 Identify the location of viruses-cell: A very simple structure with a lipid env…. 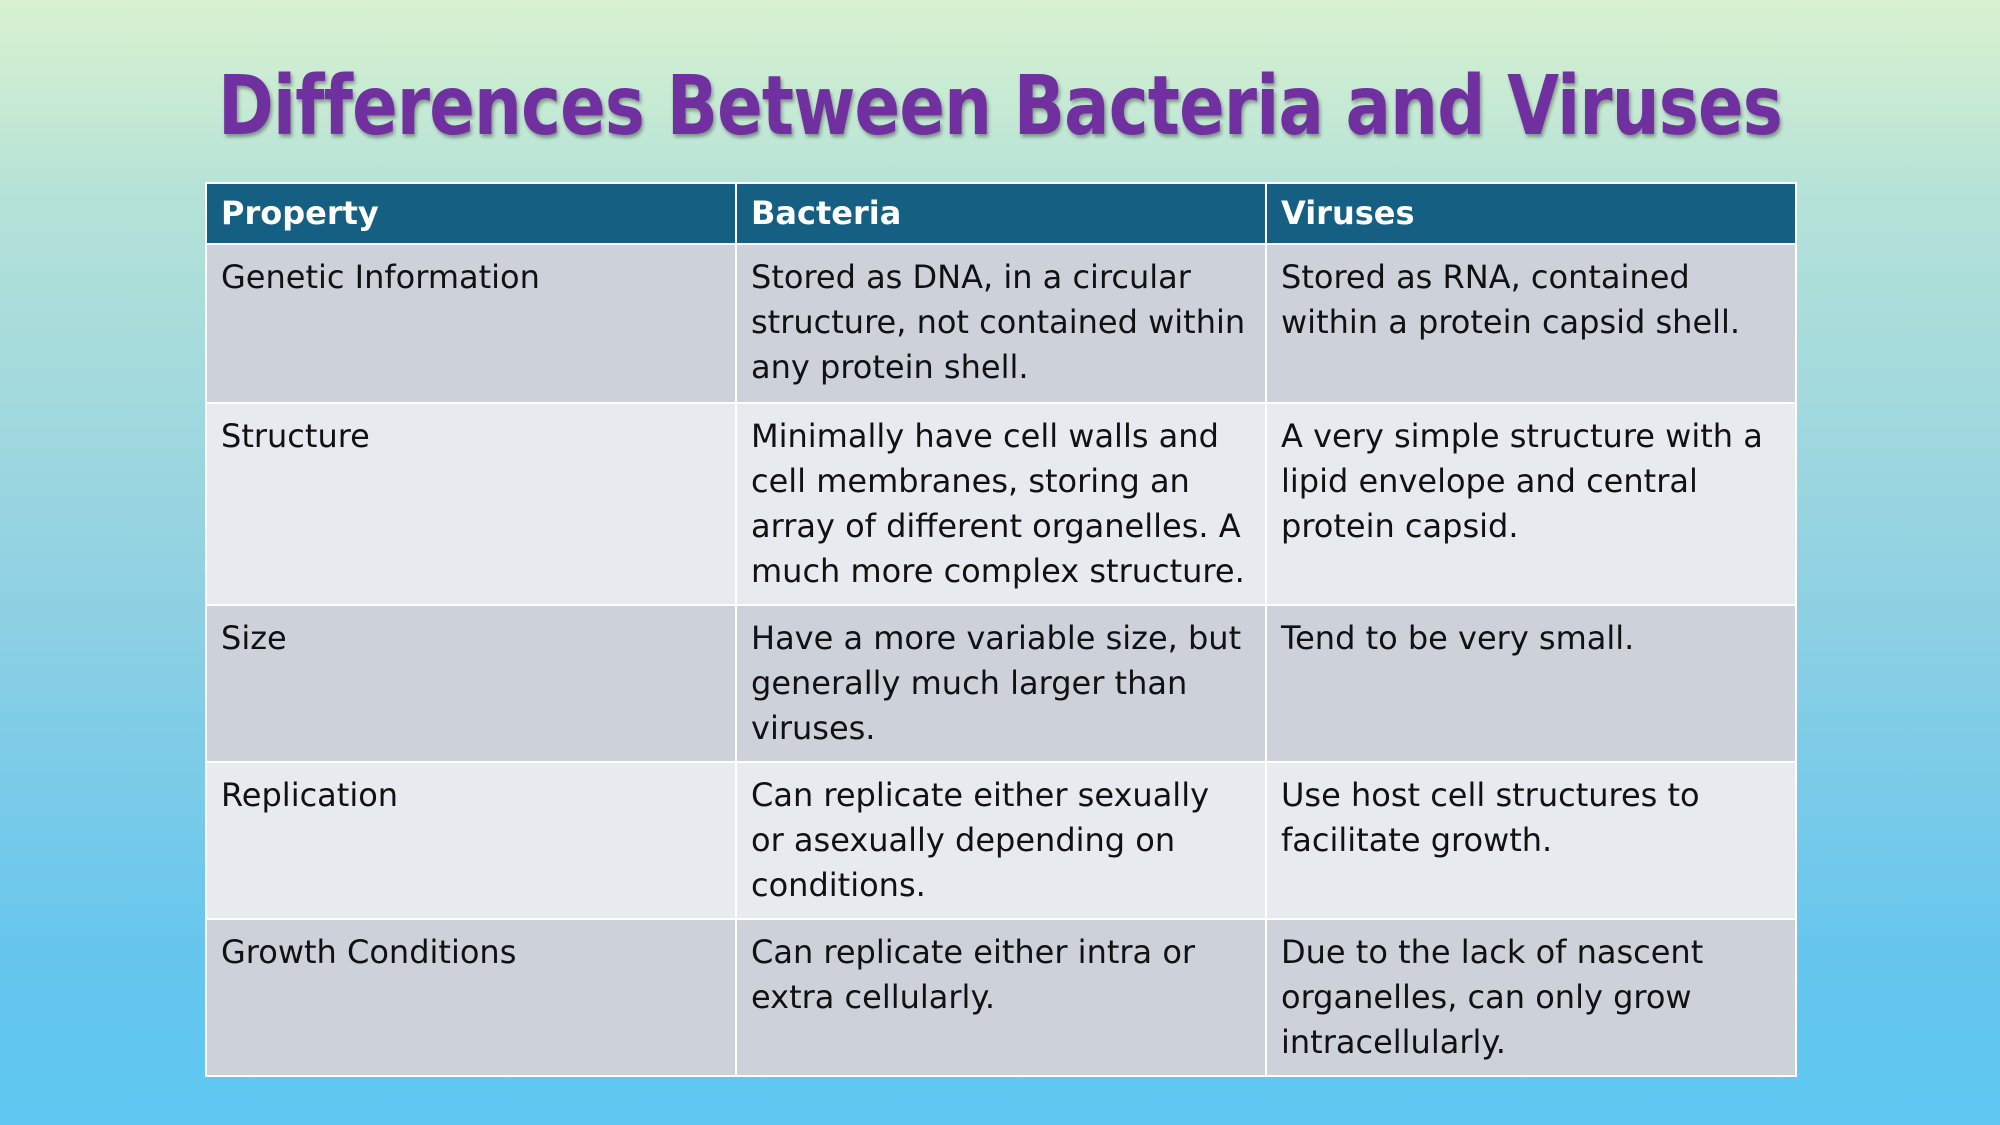
(1531, 504).